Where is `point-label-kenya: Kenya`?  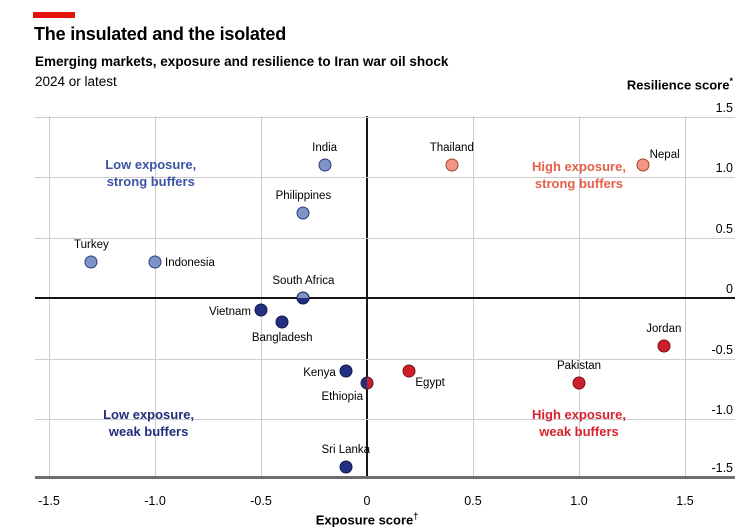
point-label-kenya: Kenya is located at coordinates (319, 372).